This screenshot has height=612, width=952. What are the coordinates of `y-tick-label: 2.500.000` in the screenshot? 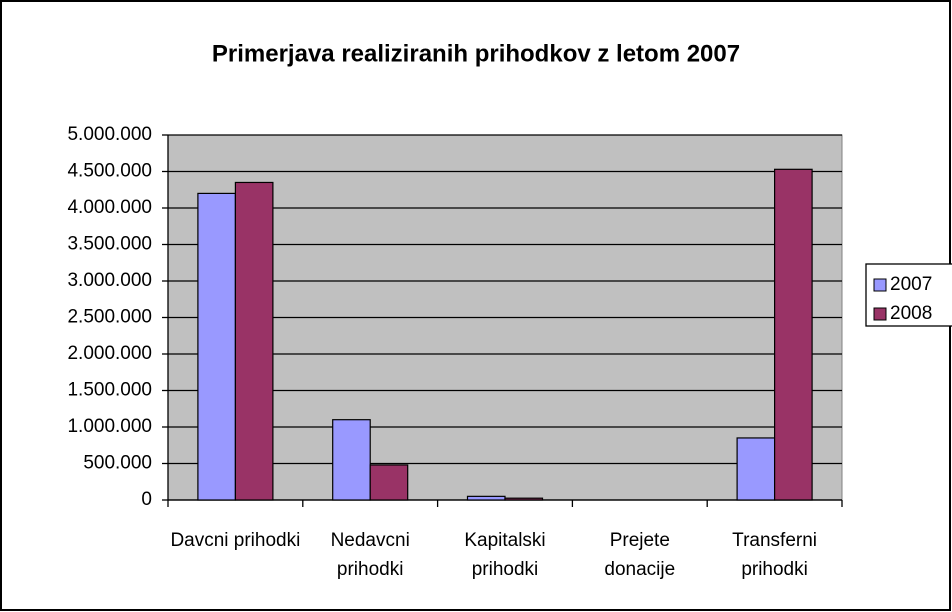 It's located at (109, 317).